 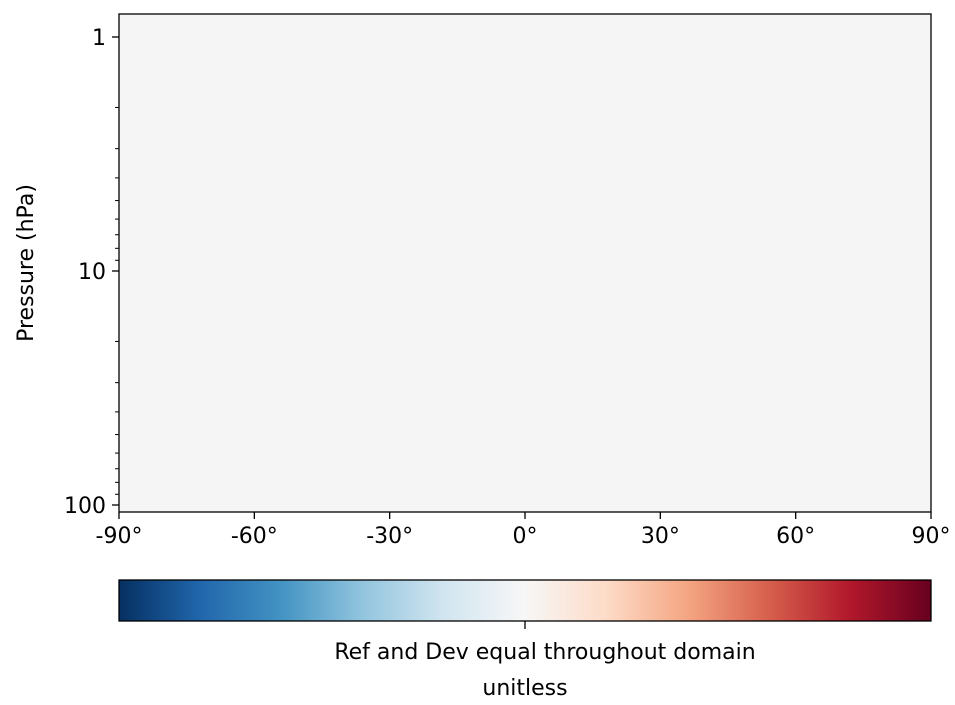 What do you see at coordinates (660, 536) in the screenshot?
I see `x-tick-label: 30°` at bounding box center [660, 536].